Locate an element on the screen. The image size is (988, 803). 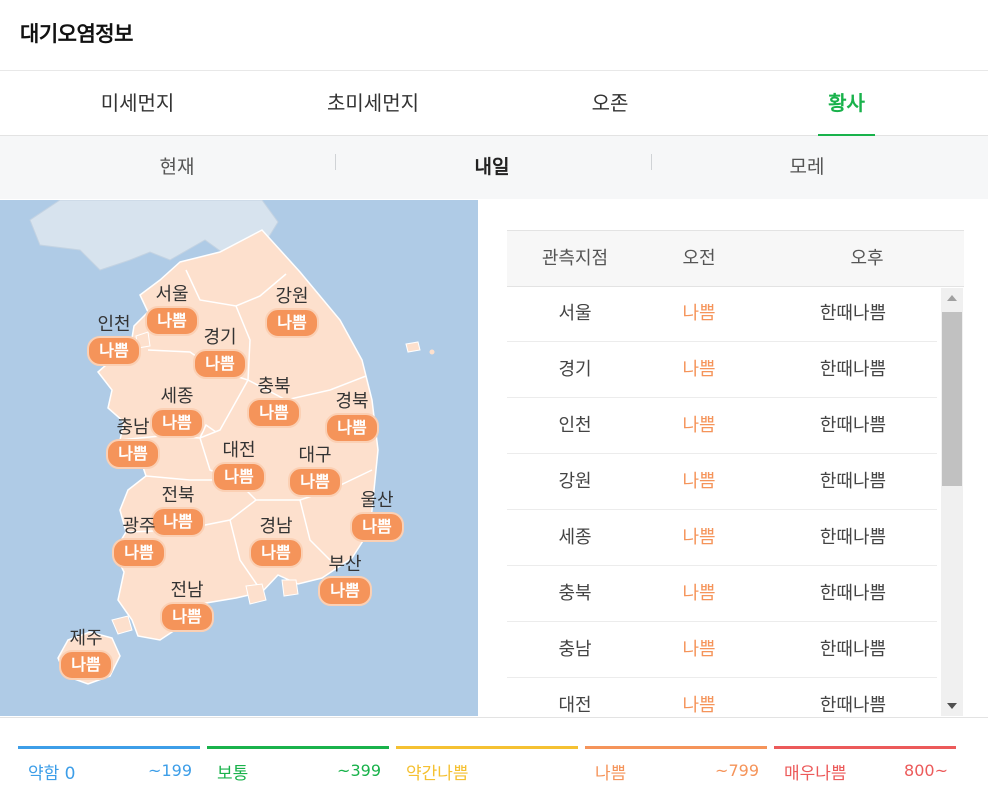
cell-site: 경기 is located at coordinates (575, 369).